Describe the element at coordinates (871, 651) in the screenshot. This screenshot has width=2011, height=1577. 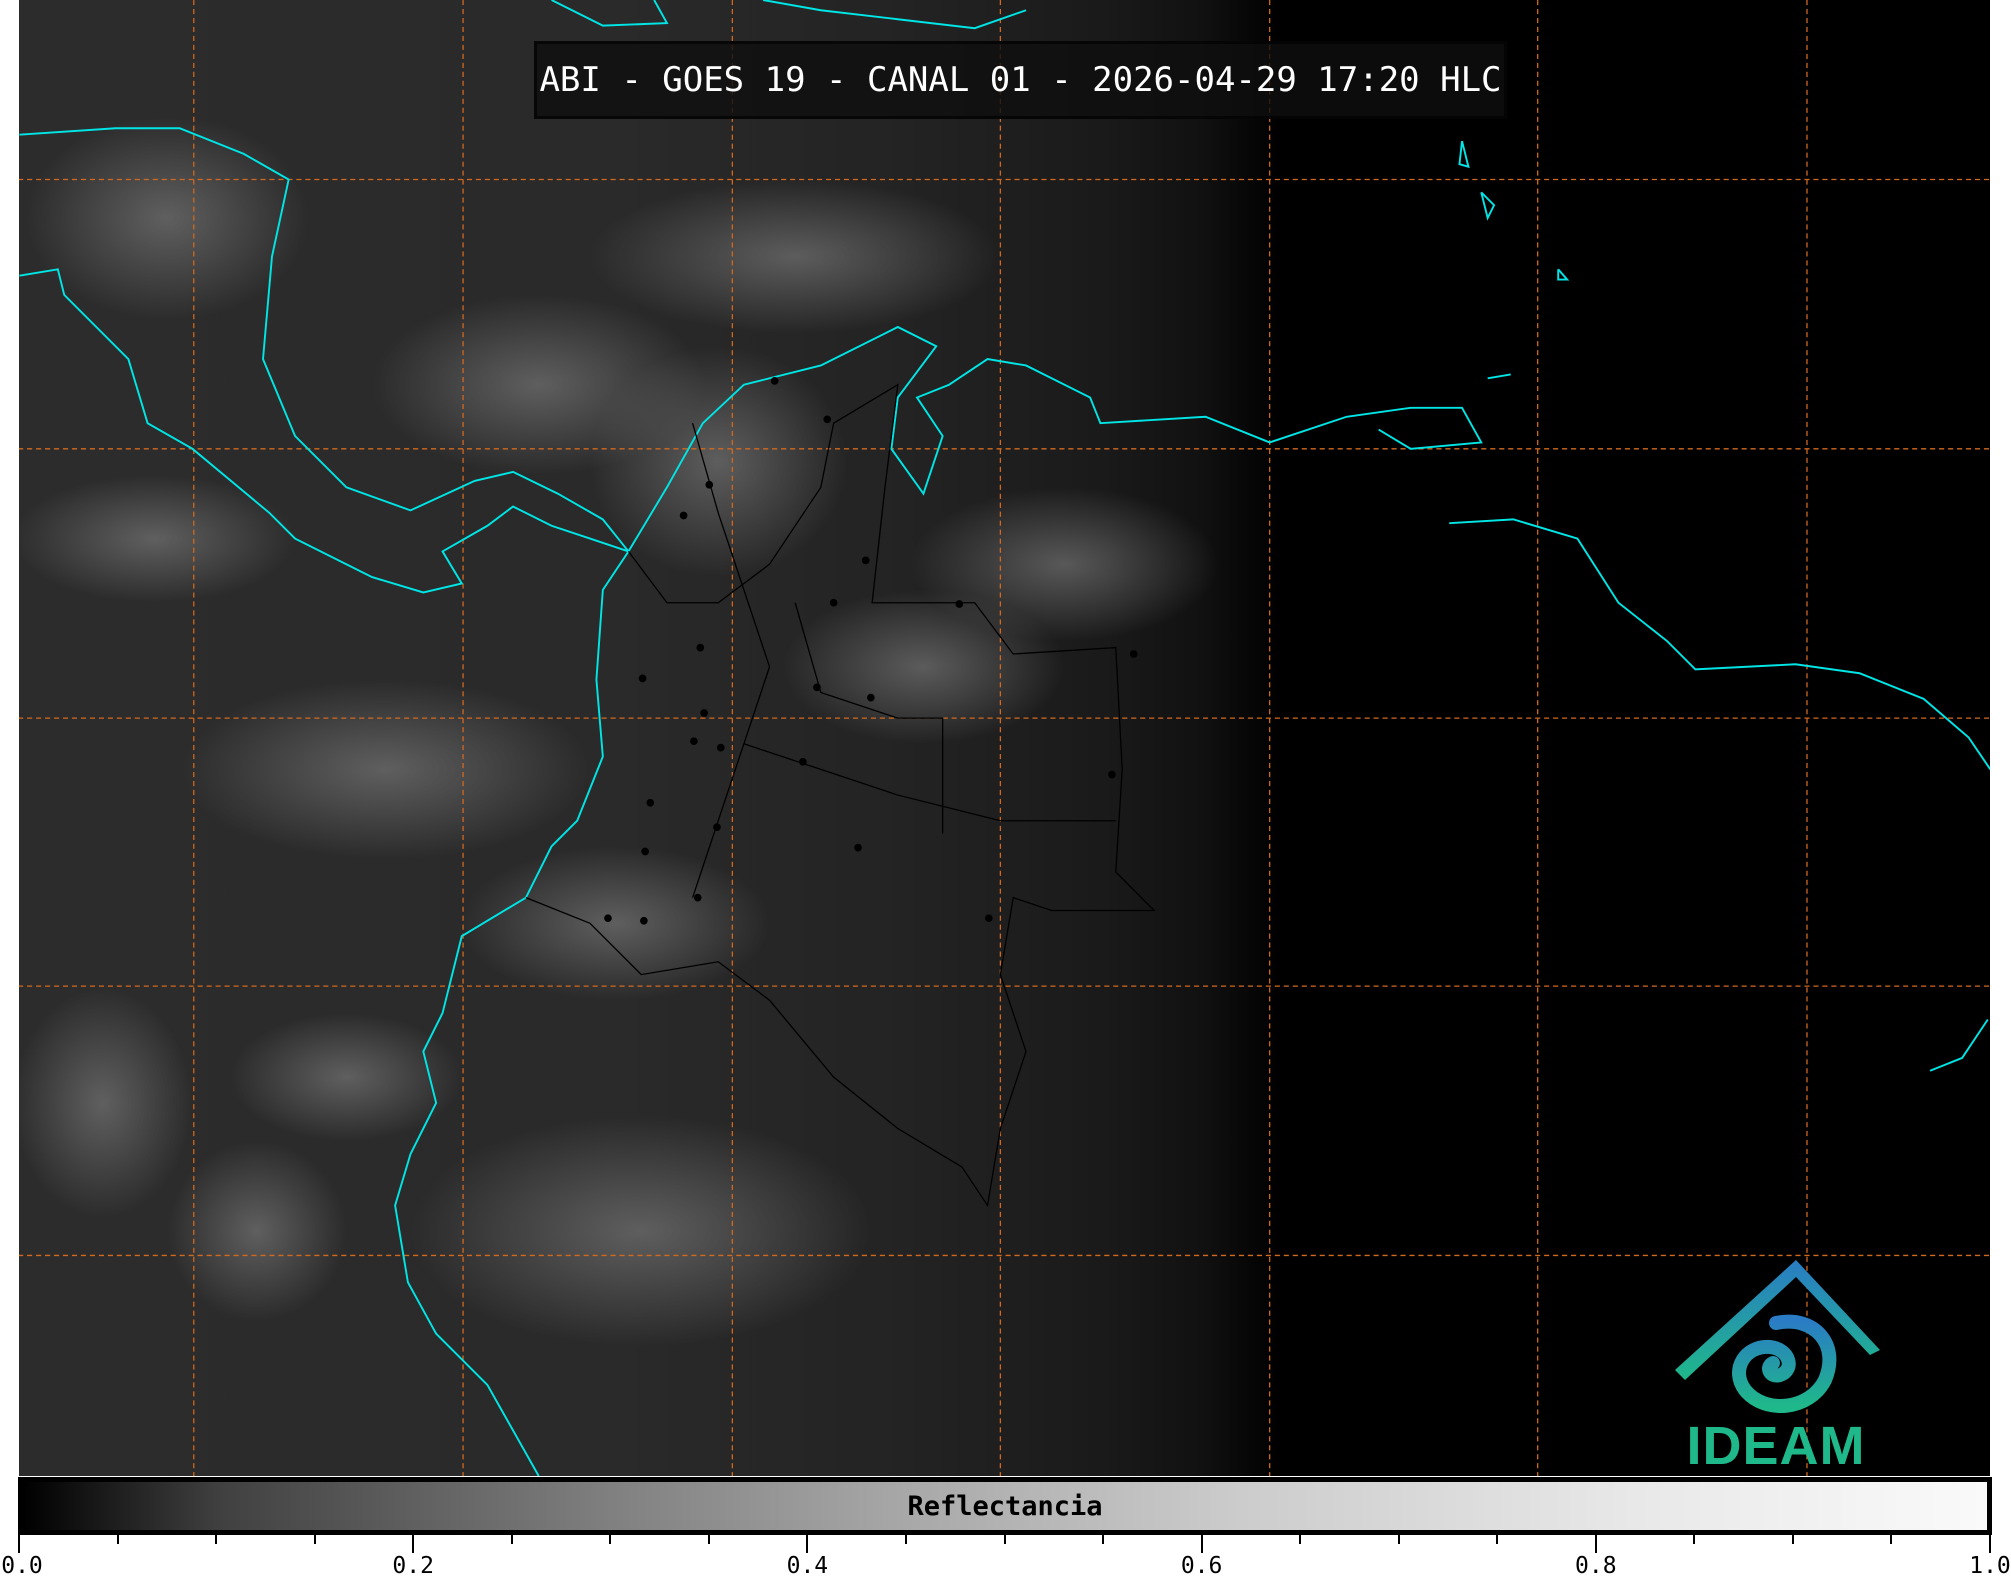
I see `city-markers` at that location.